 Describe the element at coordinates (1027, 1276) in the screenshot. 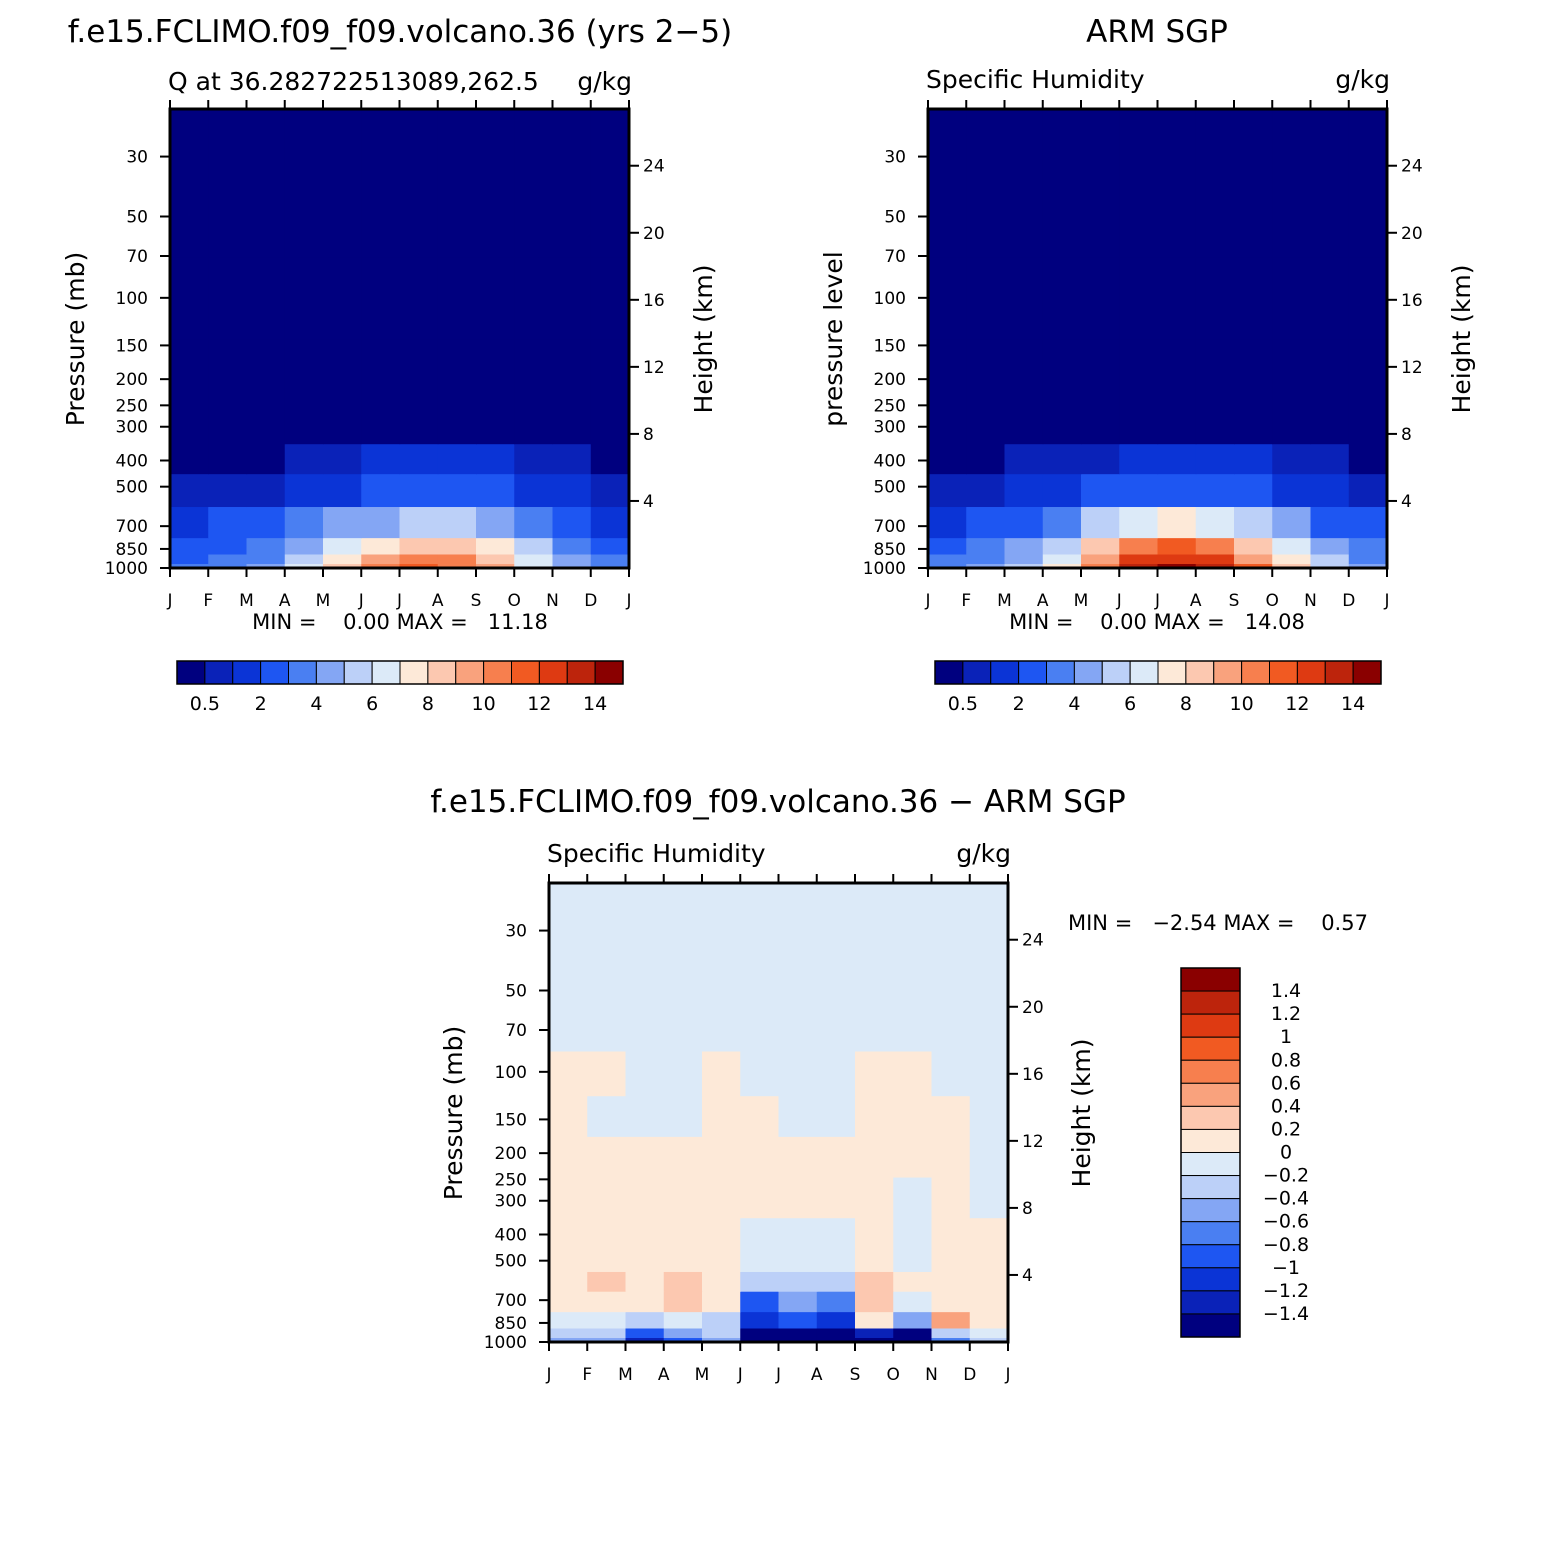

I see `panel-c-y2-tick-label: 4` at that location.